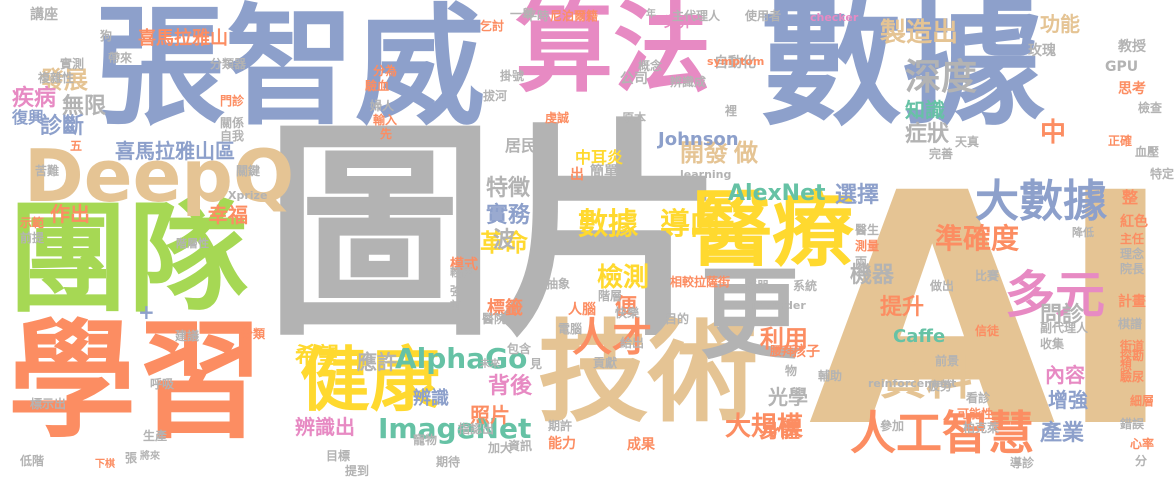  What do you see at coordinates (1142, 401) in the screenshot?
I see `word-cloud-word: 細層` at bounding box center [1142, 401].